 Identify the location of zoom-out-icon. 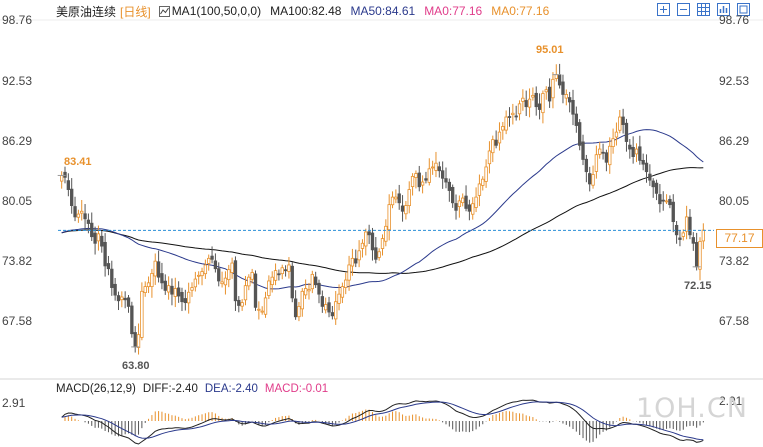
(683, 9).